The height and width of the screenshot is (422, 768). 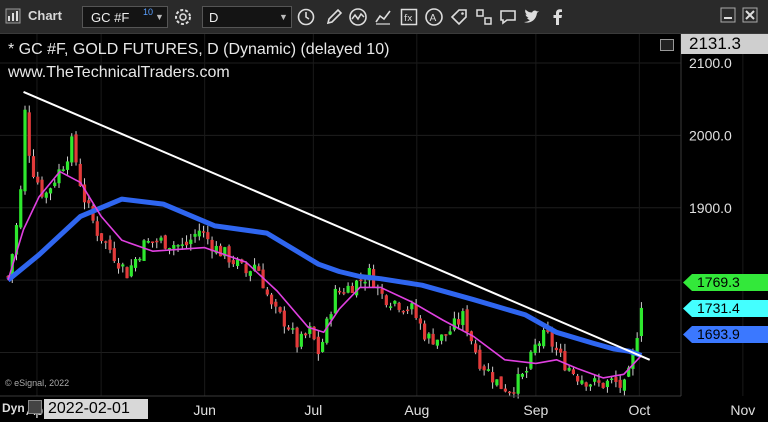 I want to click on chart-subtitle-website: www.TheTechnicalTraders.com, so click(x=119, y=72).